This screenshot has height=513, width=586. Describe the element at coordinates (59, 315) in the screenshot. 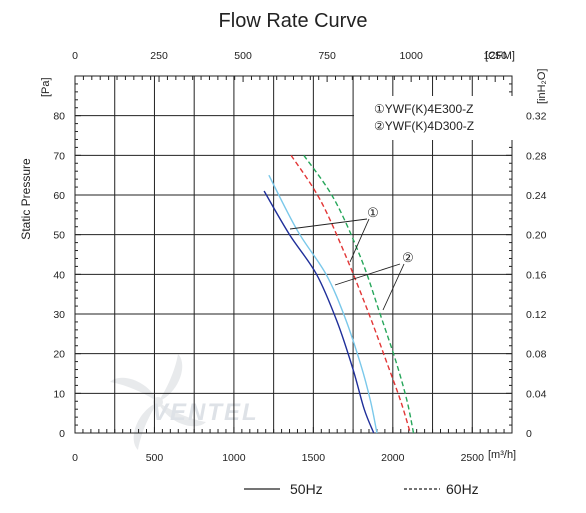

I see `left-tick-label: 30` at that location.